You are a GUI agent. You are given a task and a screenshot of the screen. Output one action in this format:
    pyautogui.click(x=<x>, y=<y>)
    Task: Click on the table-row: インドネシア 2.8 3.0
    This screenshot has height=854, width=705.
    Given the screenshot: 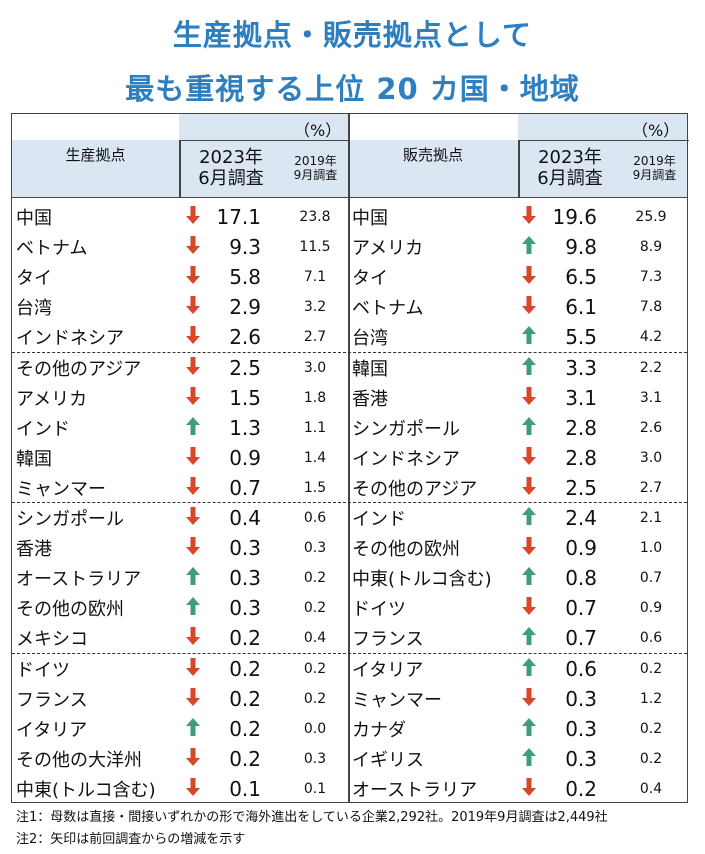 What is the action you would take?
    pyautogui.click(x=516, y=458)
    